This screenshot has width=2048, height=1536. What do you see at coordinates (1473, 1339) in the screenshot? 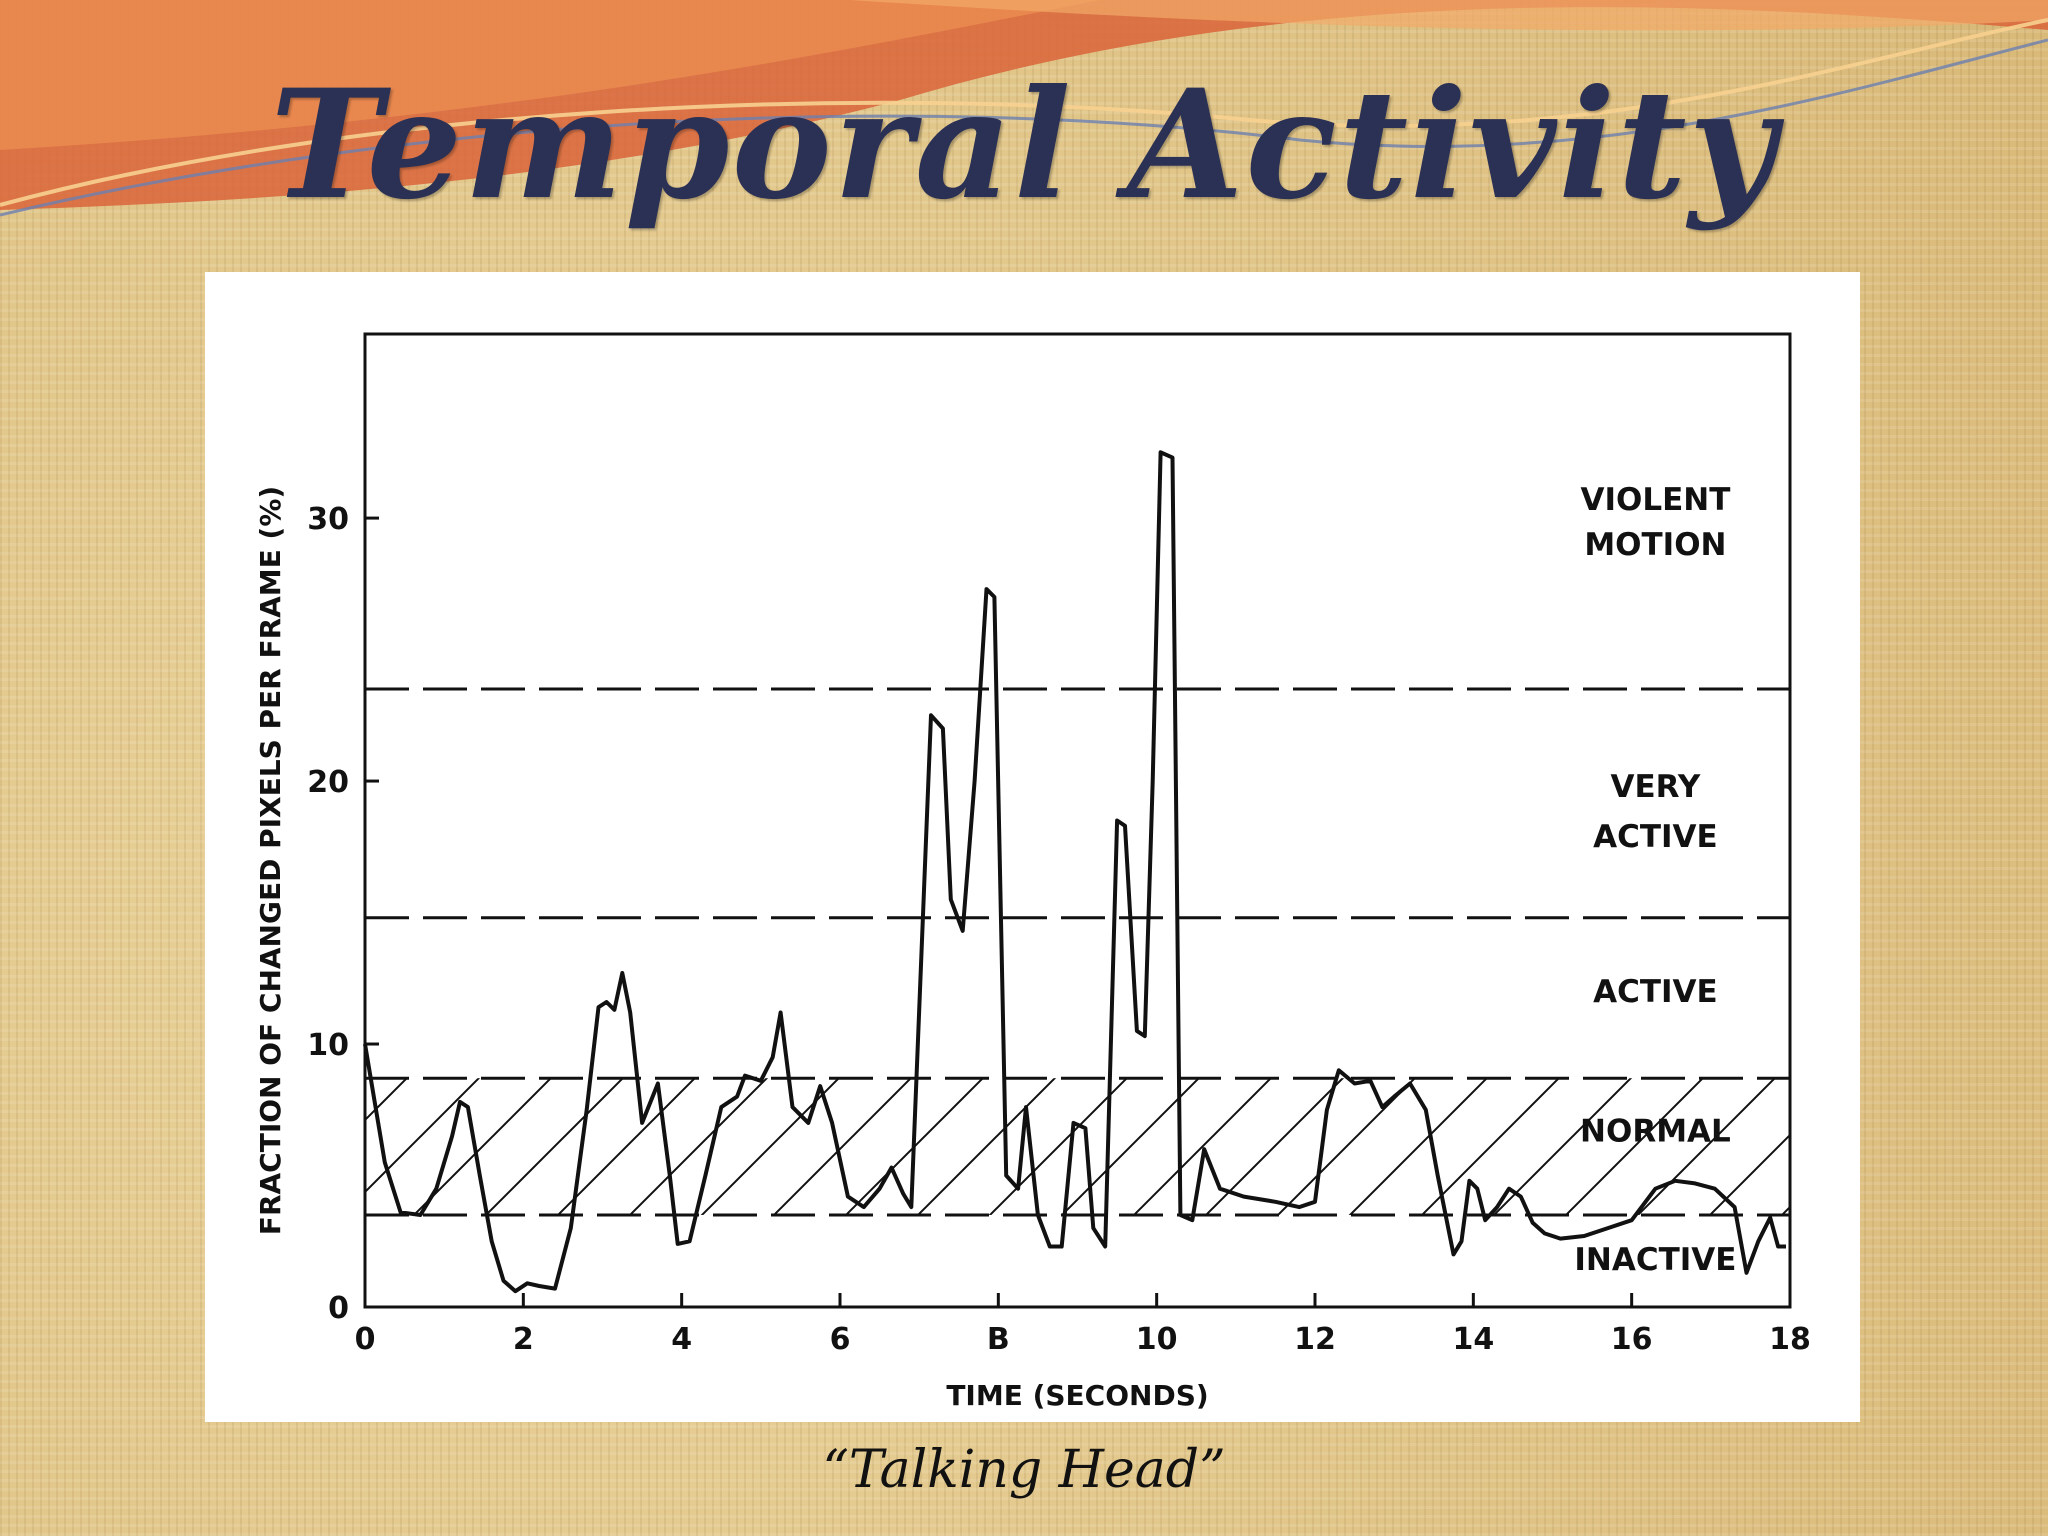
I see `x-tick-label: 14` at bounding box center [1473, 1339].